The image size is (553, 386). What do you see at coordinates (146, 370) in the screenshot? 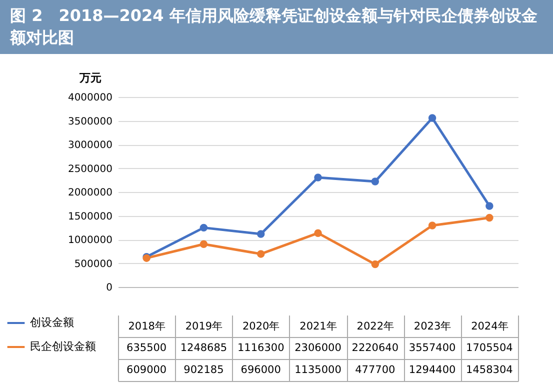
I see `data-label: 609000` at bounding box center [146, 370].